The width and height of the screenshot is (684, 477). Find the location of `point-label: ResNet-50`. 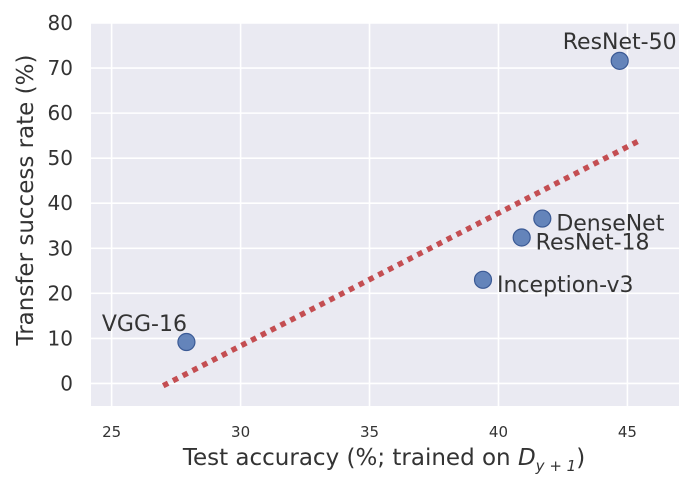

point-label: ResNet-50 is located at coordinates (620, 42).